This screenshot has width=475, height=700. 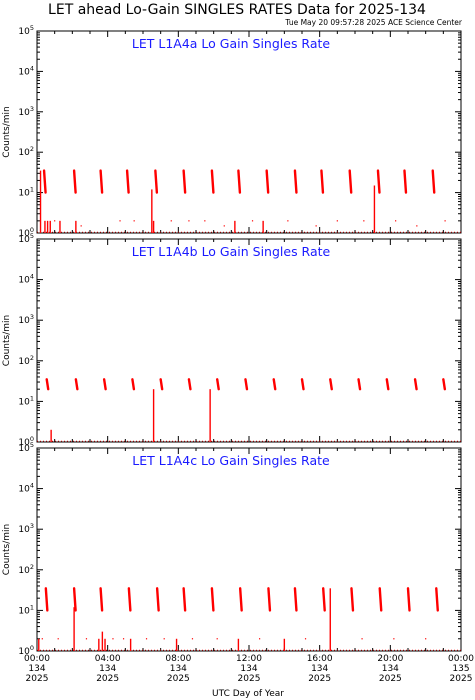 What do you see at coordinates (248, 694) in the screenshot?
I see `x-axis-label: UTC Day of Year` at bounding box center [248, 694].